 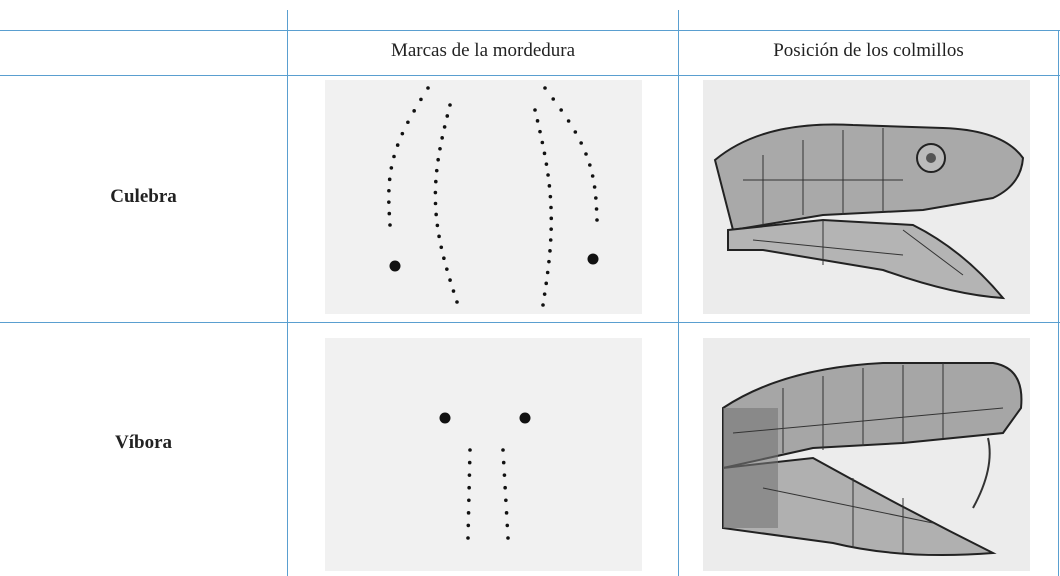 I want to click on column-header: Marcas de la mordedura, so click(x=483, y=50).